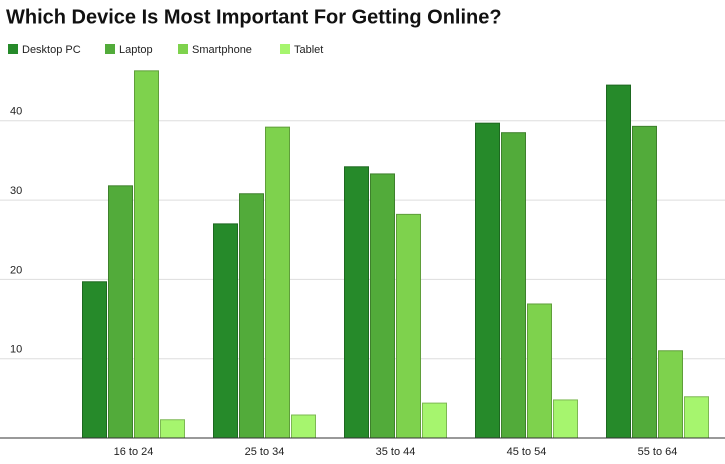 Image resolution: width=725 pixels, height=464 pixels. Describe the element at coordinates (222, 50) in the screenshot. I see `legend-label: Smartphone` at that location.